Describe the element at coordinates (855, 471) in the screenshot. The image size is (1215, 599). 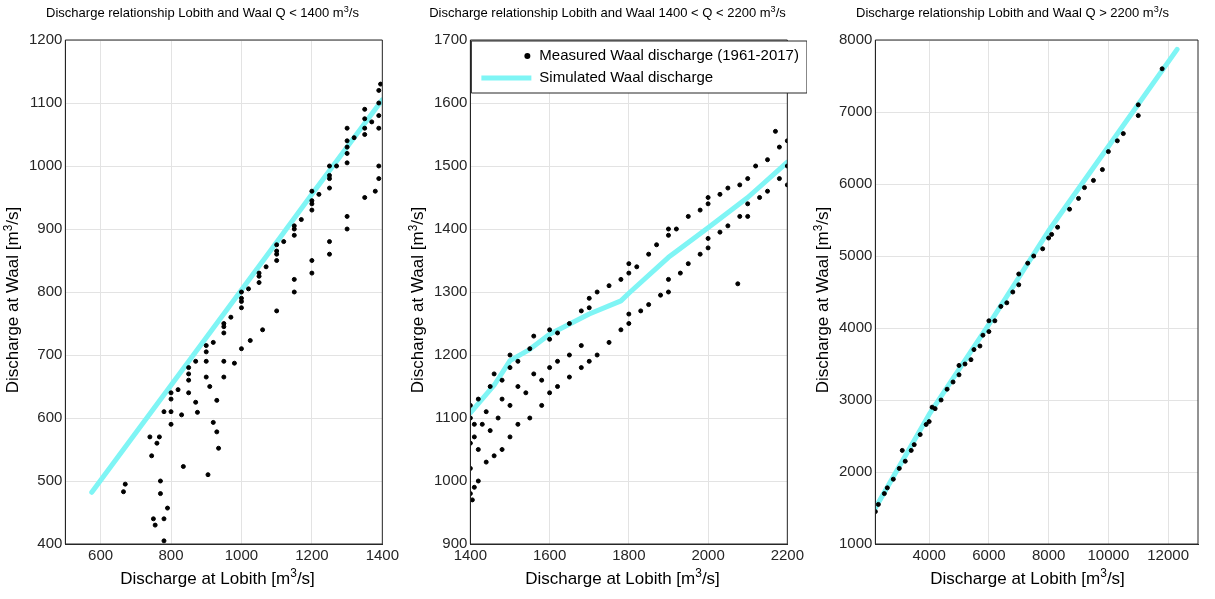
I see `y-tick-label: 2000` at that location.